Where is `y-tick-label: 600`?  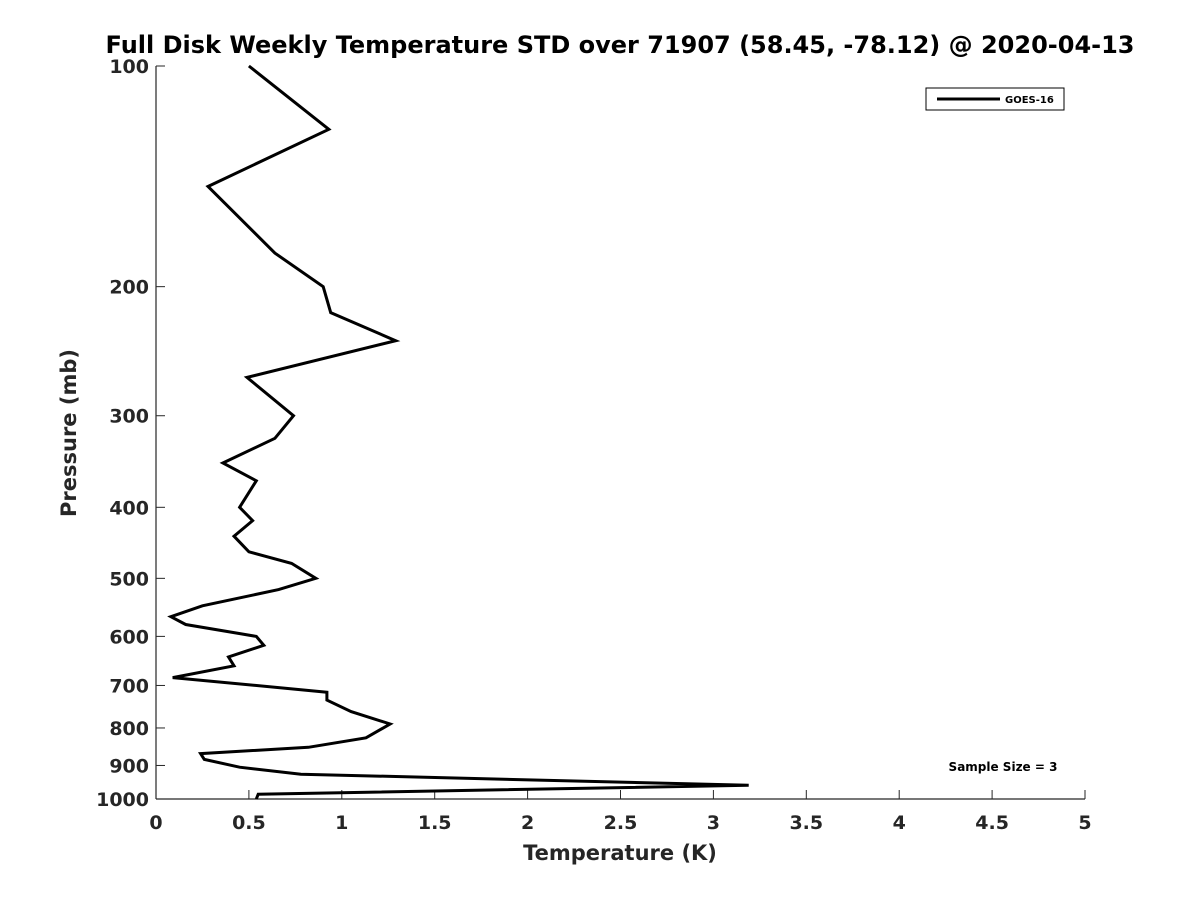 y-tick-label: 600 is located at coordinates (129, 637).